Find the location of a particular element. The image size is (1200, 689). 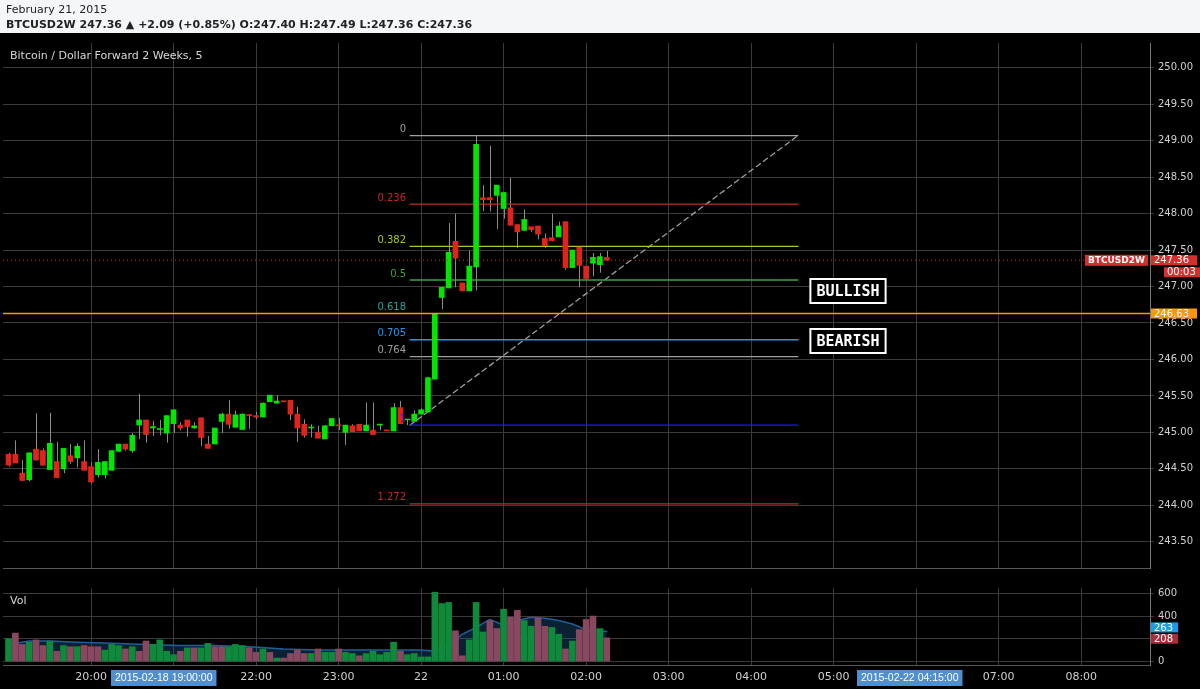

series-label: 1 is located at coordinates (403, 418).